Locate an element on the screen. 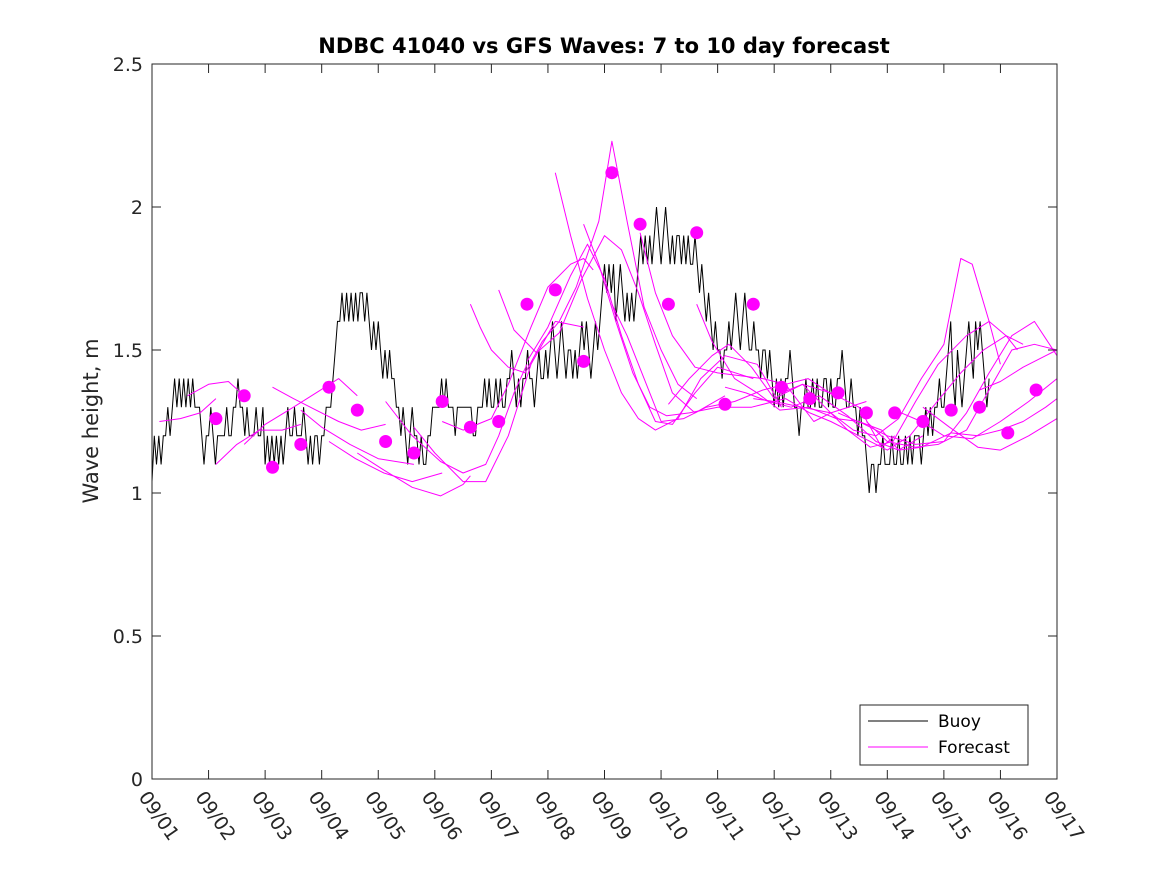  y-tick-label: 2.5 is located at coordinates (128, 65).